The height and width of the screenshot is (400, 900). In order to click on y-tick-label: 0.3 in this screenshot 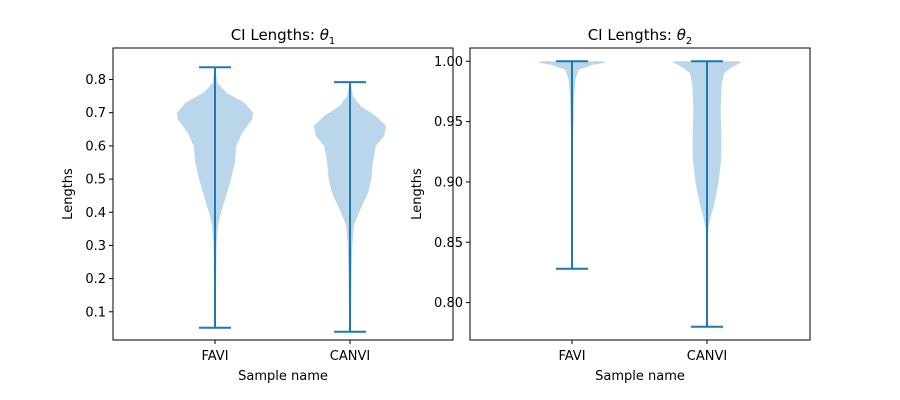, I will do `click(95, 246)`.